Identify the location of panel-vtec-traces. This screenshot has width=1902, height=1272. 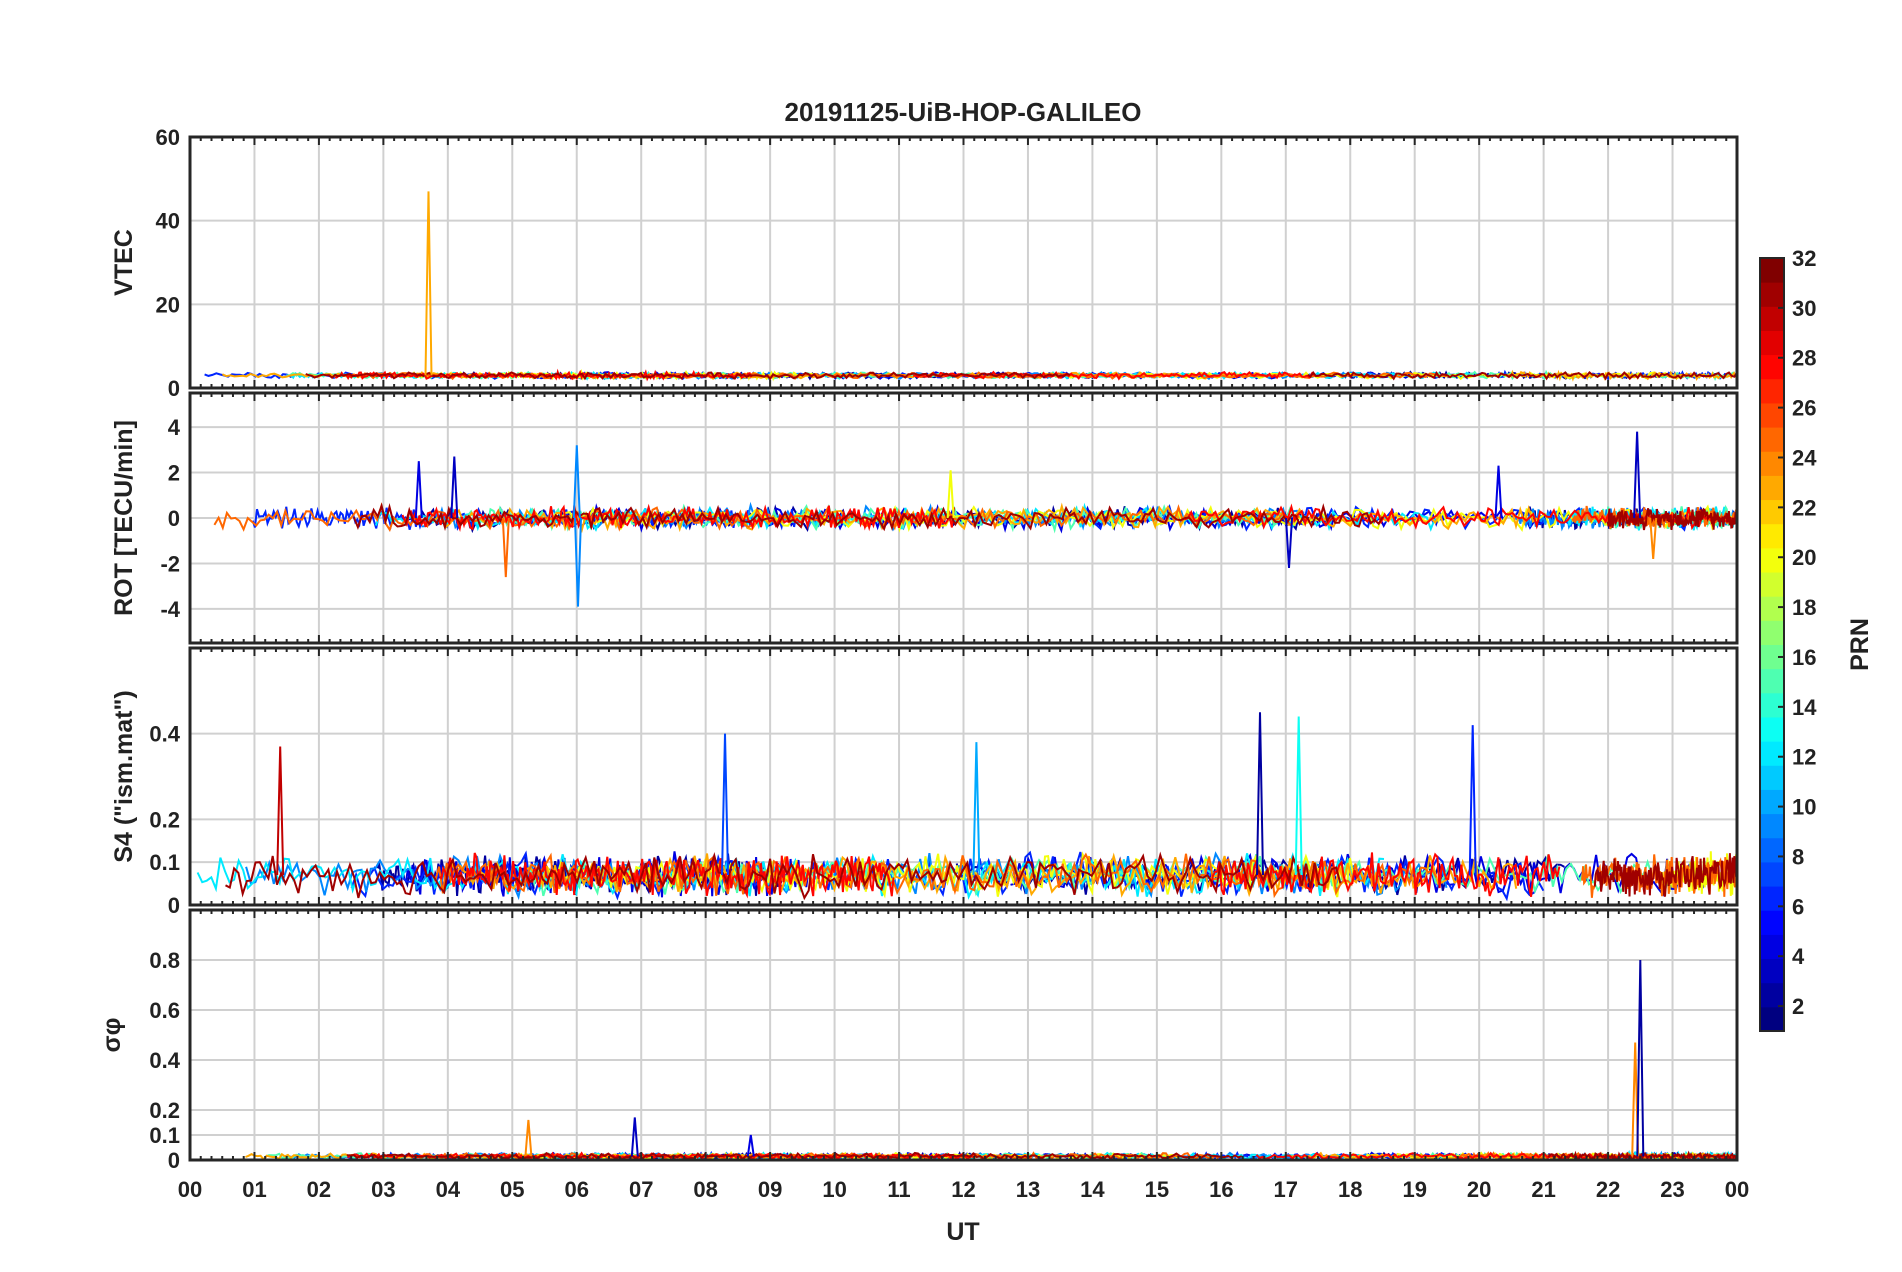
(970, 286).